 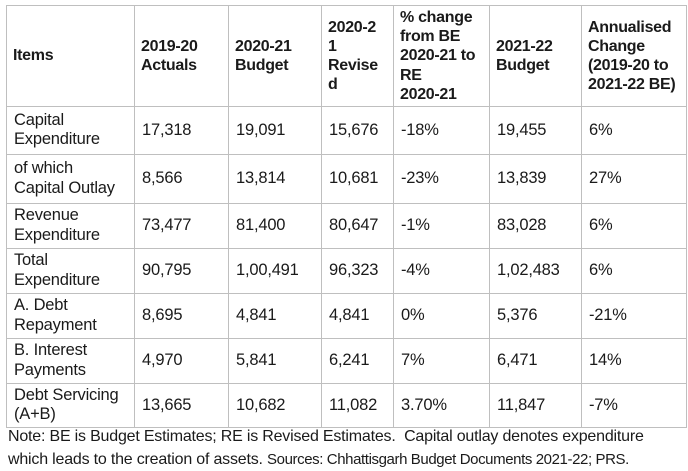 What do you see at coordinates (357, 130) in the screenshot?
I see `value-cell: 15,676` at bounding box center [357, 130].